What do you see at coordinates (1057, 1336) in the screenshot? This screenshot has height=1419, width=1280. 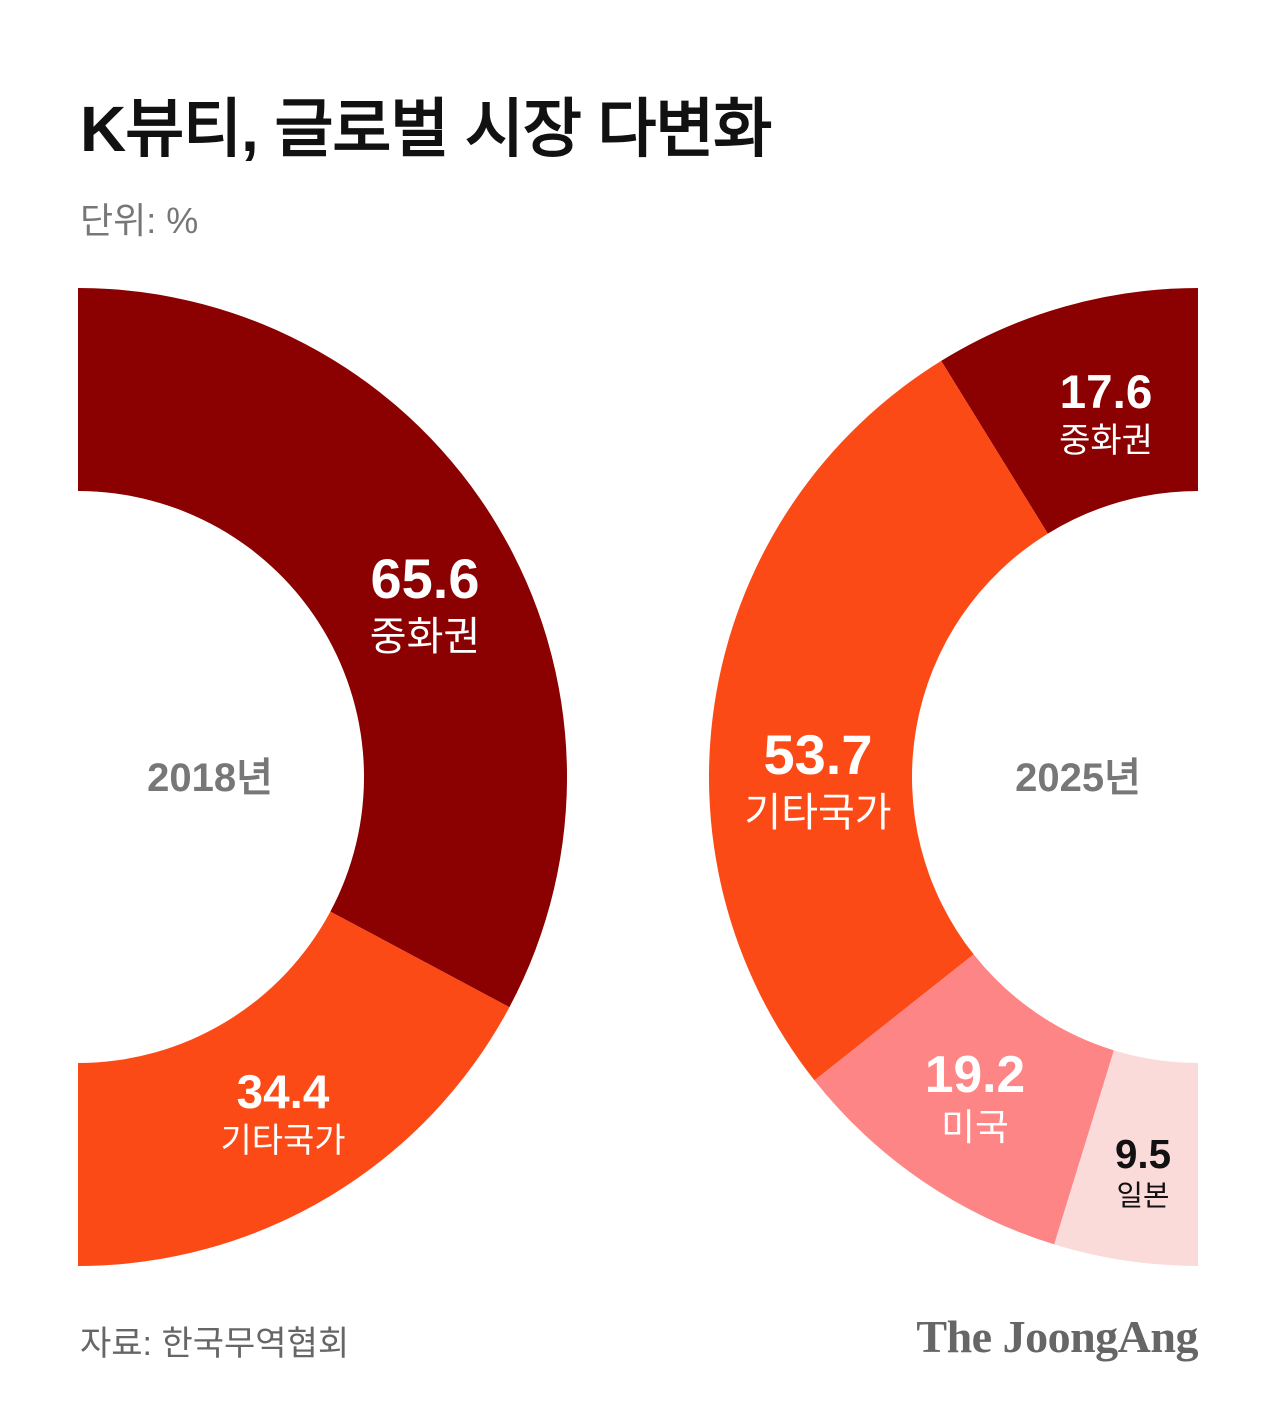 I see `brand-logo: The JoongAng` at bounding box center [1057, 1336].